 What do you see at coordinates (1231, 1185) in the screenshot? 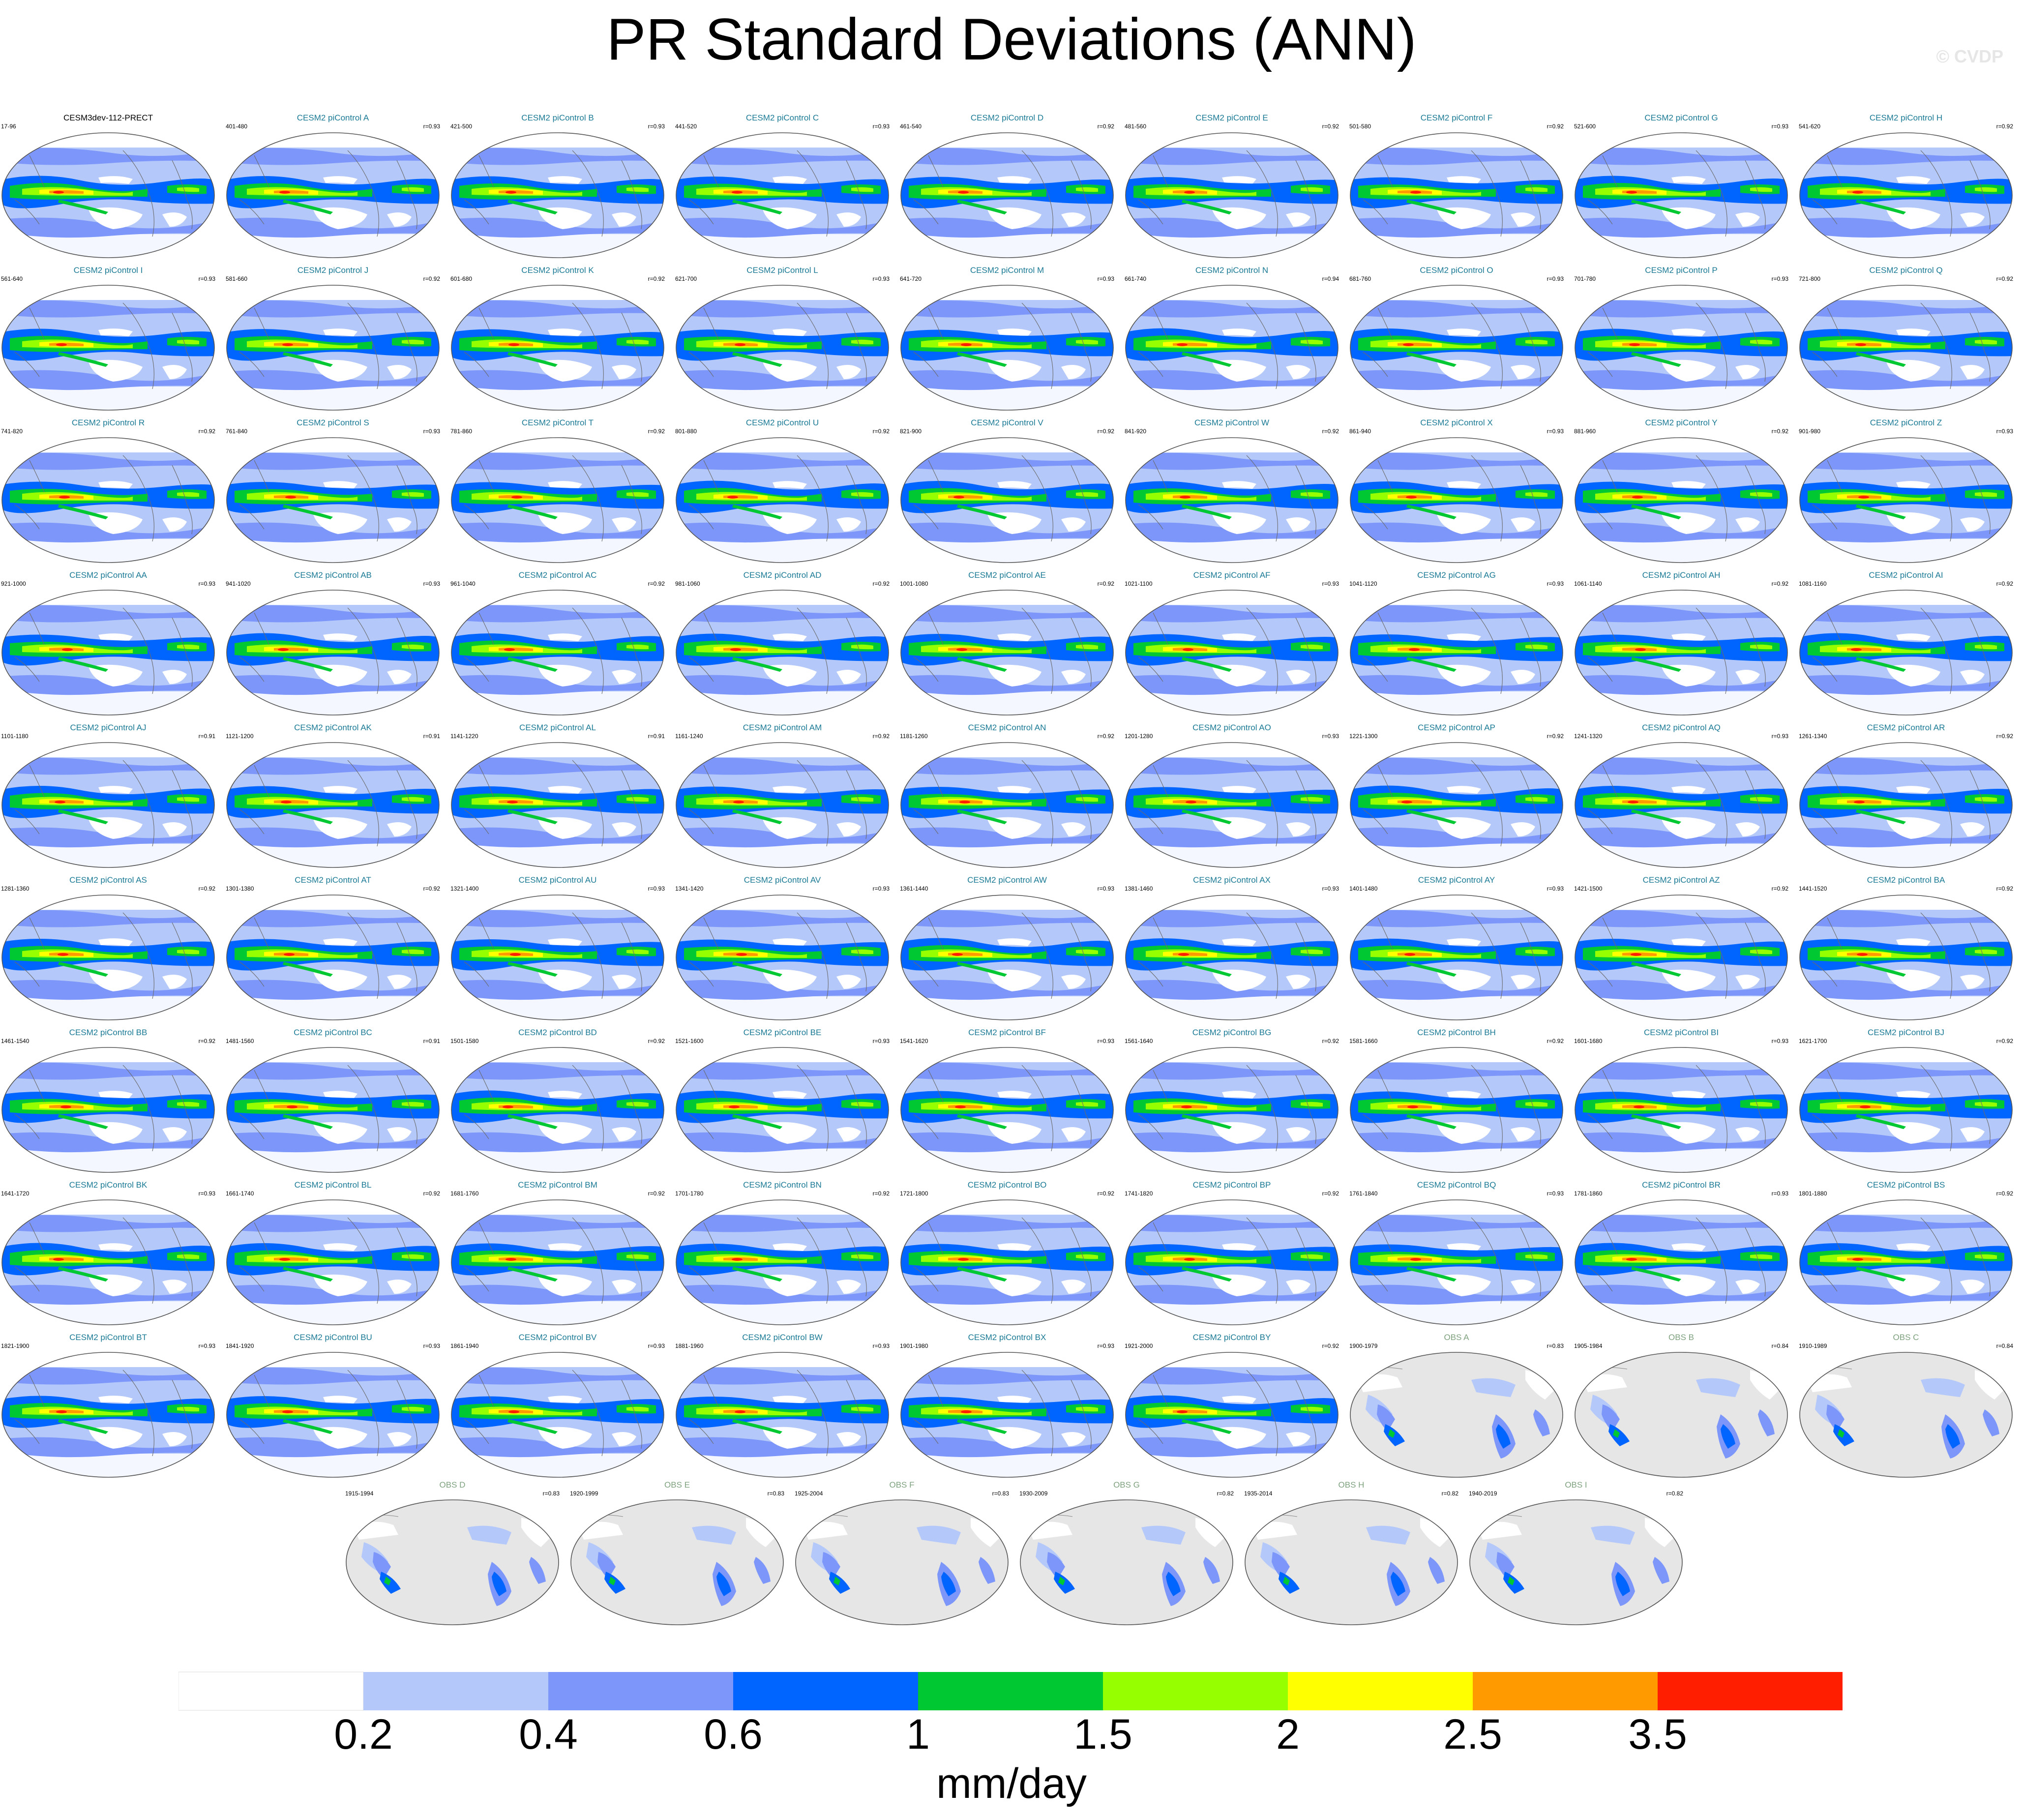
I see `panel-title: CESM2 piControl BP` at bounding box center [1231, 1185].